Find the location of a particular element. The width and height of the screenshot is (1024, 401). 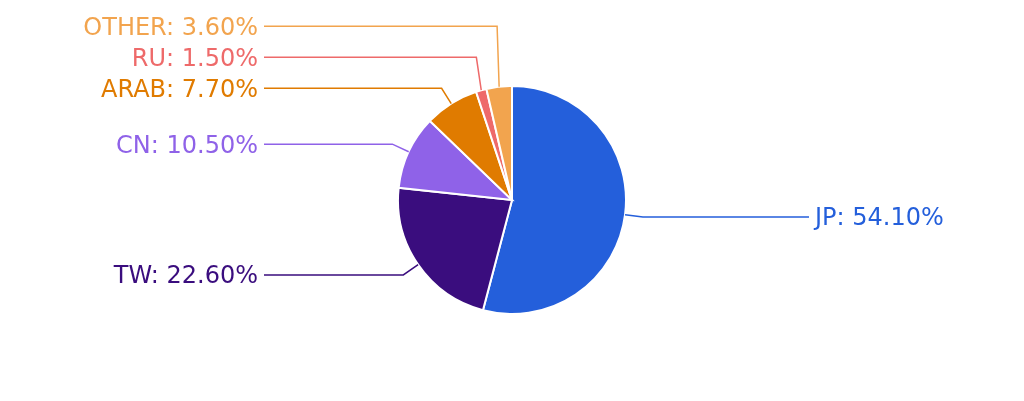

slice-label: TW: 22.60% is located at coordinates (185, 275).